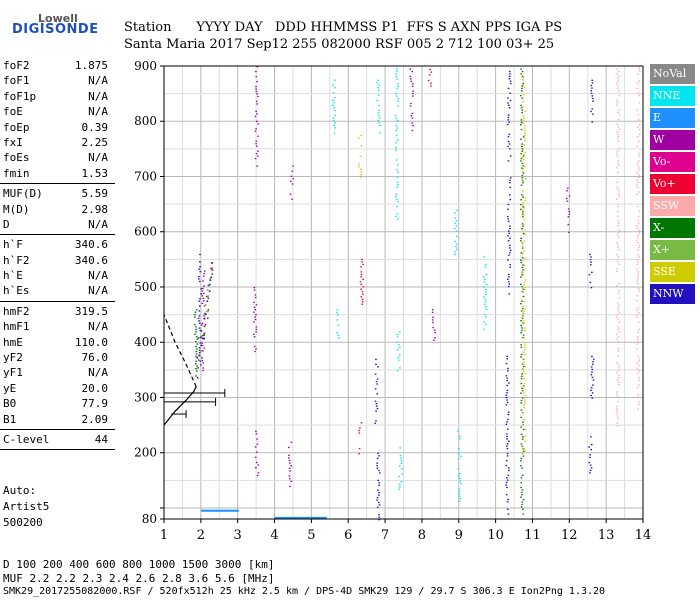 The width and height of the screenshot is (700, 600). What do you see at coordinates (91, 260) in the screenshot?
I see `param-value: 340.6` at bounding box center [91, 260].